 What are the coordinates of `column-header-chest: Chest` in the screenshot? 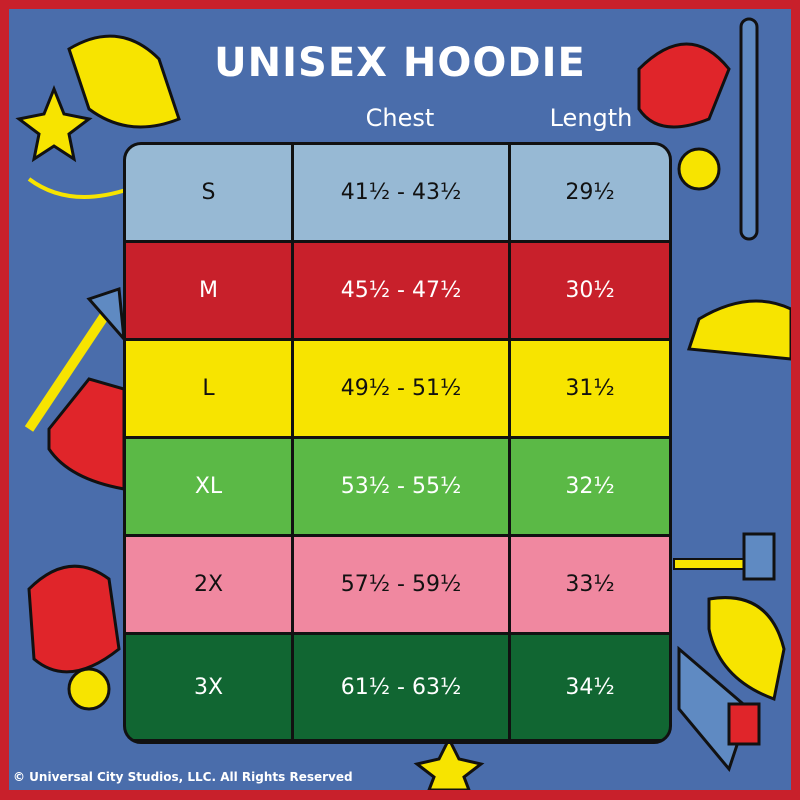 It's located at (400, 118).